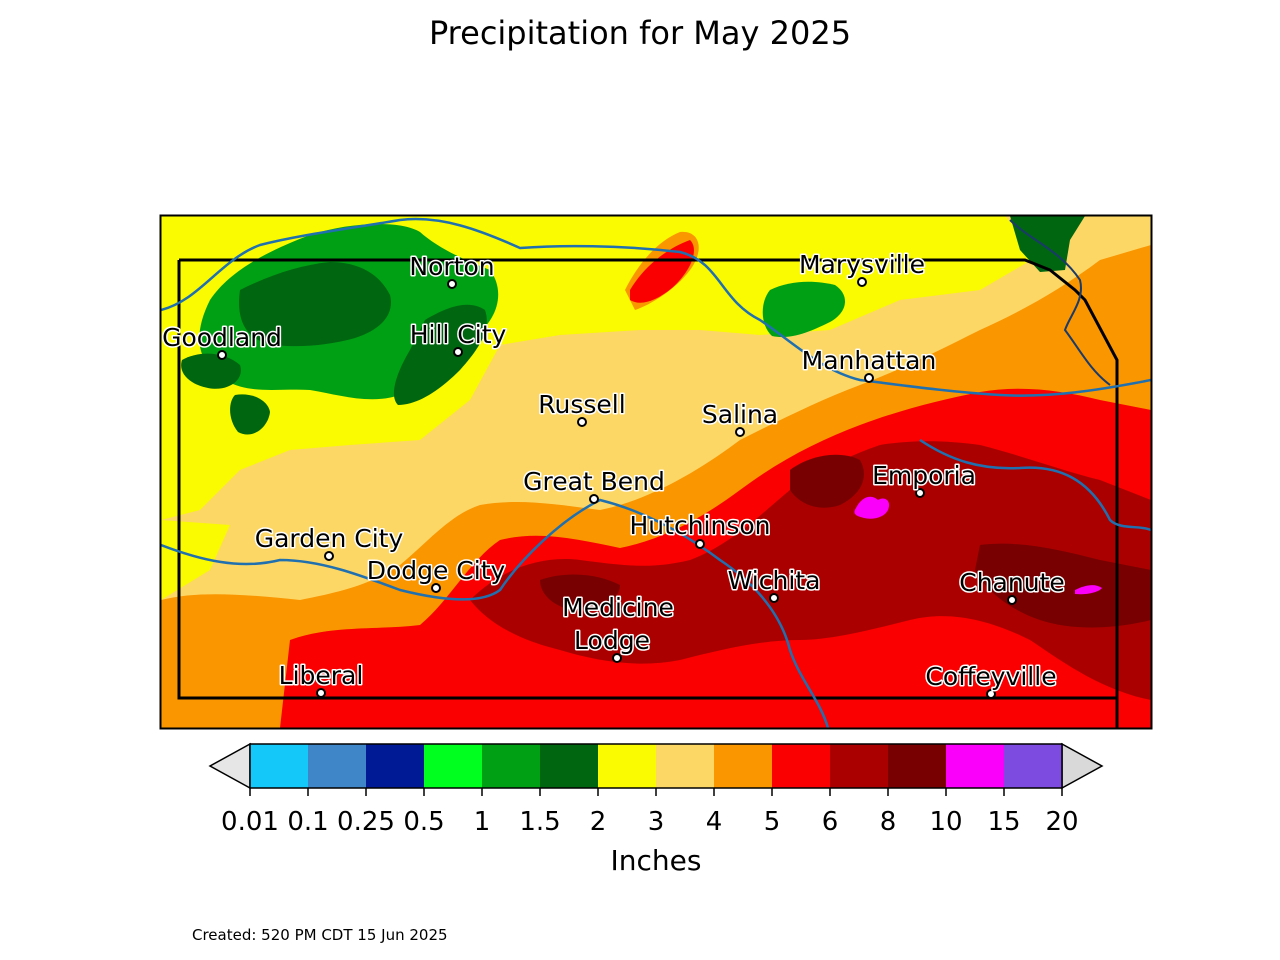  Describe the element at coordinates (827, 481) in the screenshot. I see `precip-zone-8-10-central` at that location.